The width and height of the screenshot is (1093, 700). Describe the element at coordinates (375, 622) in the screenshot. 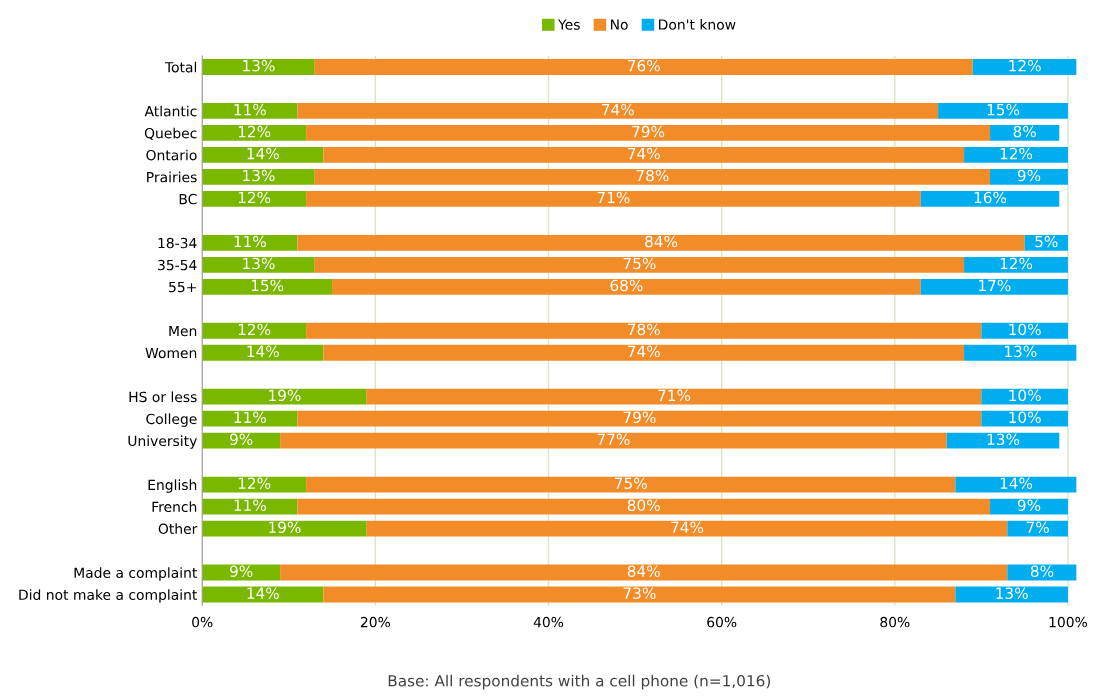

I see `x-tick-label: 20%` at that location.